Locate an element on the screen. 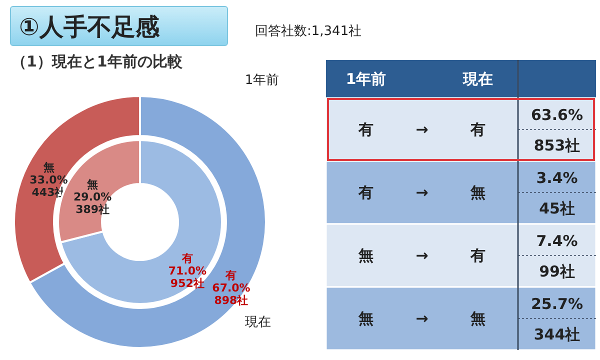  text: 1年前 is located at coordinates (366, 79).